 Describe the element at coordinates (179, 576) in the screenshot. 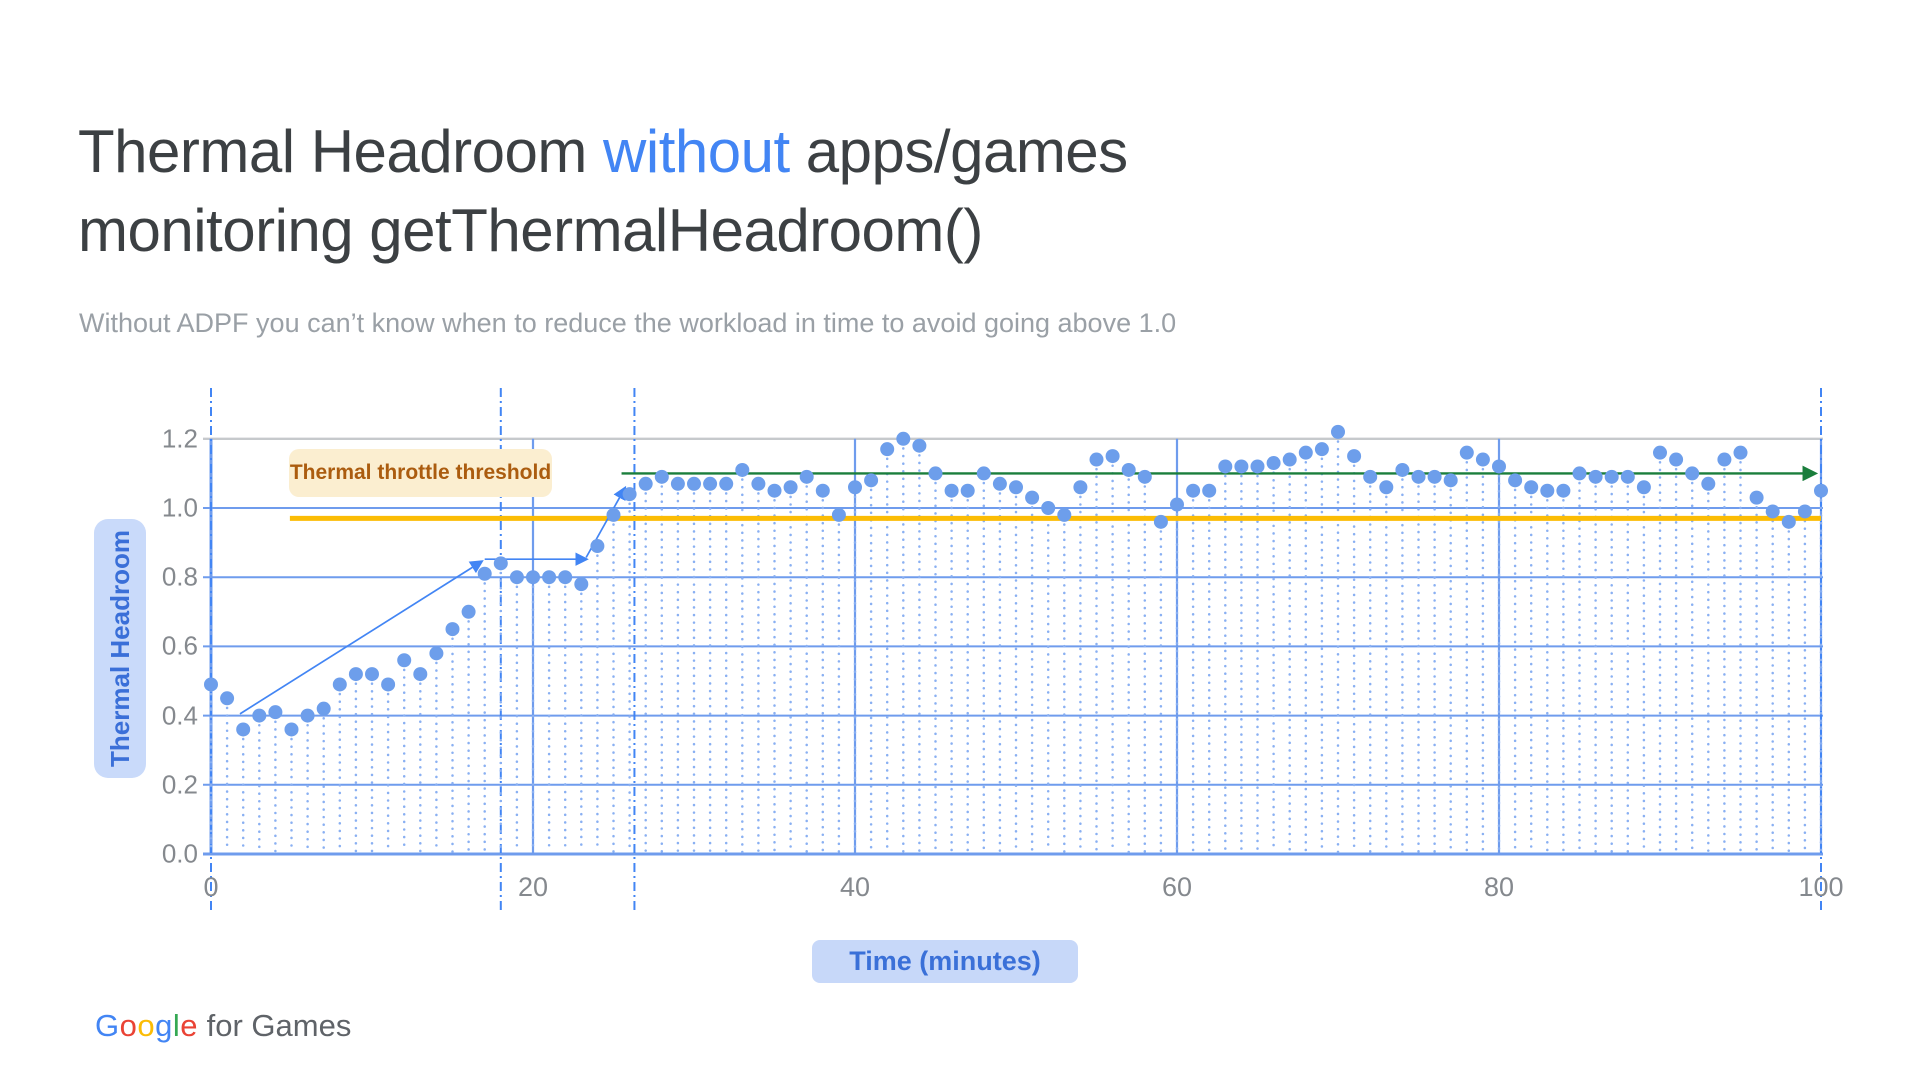

I see `y-tick-0.8: 0.8` at that location.